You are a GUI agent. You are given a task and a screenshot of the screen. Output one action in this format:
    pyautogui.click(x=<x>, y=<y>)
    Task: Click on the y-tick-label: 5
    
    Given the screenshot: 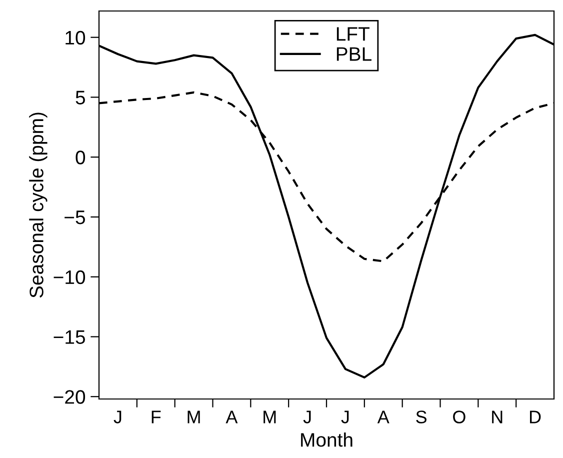 What is the action you would take?
    pyautogui.click(x=80, y=97)
    